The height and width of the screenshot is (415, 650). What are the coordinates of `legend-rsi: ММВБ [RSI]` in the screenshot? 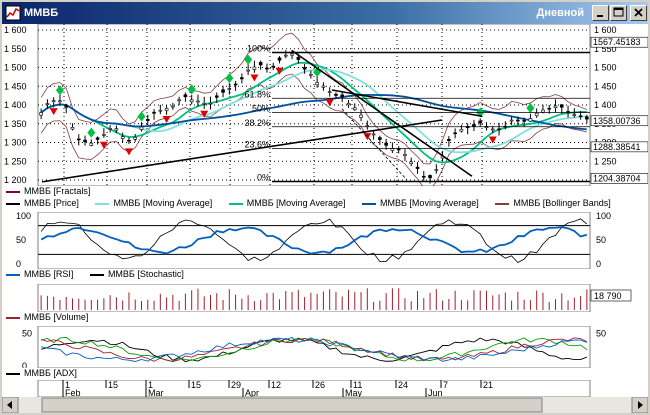 It's located at (39, 274).